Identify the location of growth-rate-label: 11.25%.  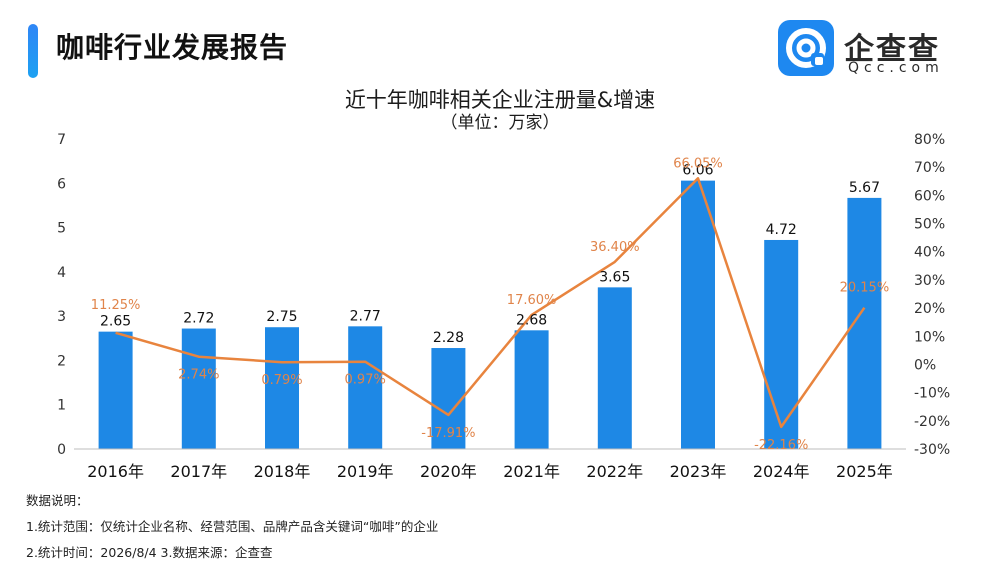
(116, 305).